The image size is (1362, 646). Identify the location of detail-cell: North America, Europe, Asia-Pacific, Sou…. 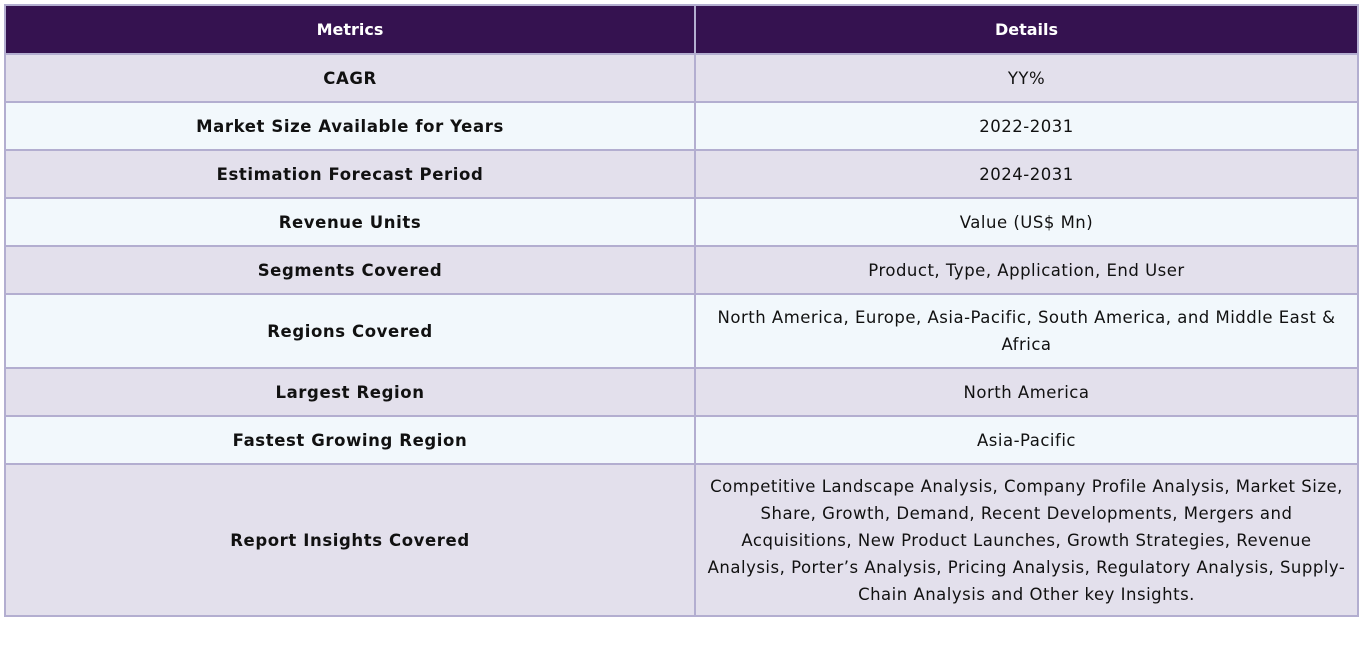
(1026, 331).